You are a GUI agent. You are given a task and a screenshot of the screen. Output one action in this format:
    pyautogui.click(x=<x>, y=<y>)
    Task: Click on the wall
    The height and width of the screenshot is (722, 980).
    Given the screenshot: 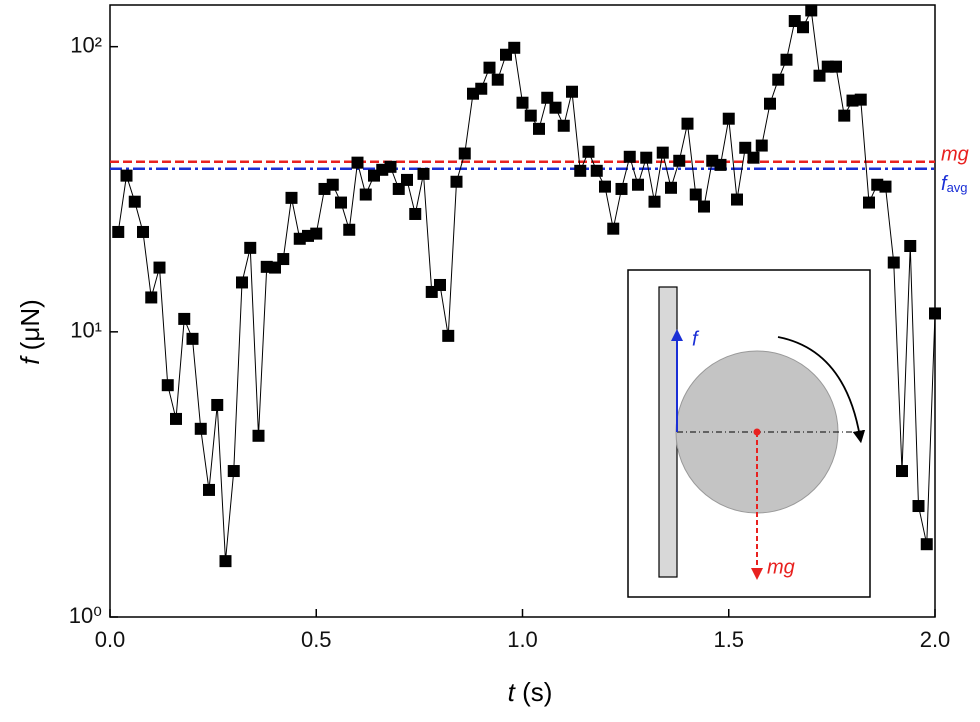 What is the action you would take?
    pyautogui.click(x=668, y=432)
    